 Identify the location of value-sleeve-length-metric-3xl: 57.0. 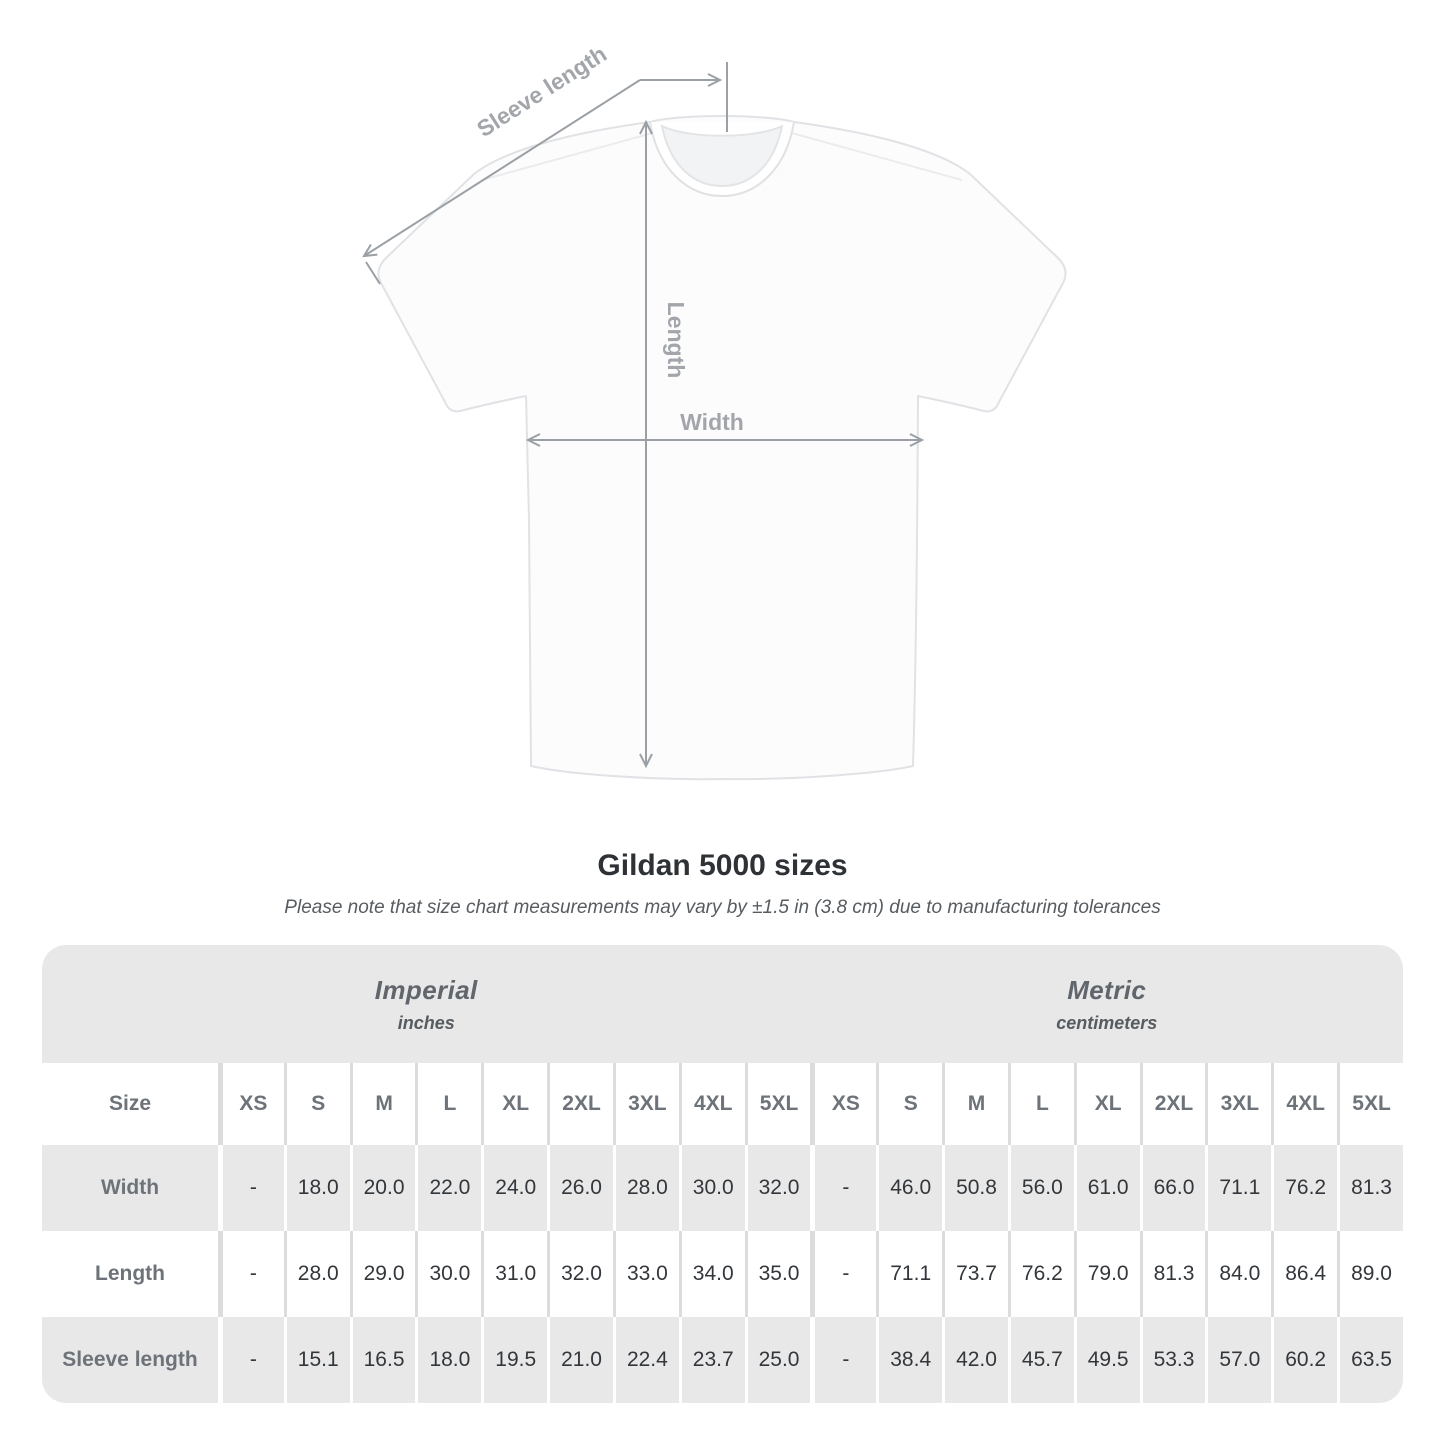
(1238, 1360).